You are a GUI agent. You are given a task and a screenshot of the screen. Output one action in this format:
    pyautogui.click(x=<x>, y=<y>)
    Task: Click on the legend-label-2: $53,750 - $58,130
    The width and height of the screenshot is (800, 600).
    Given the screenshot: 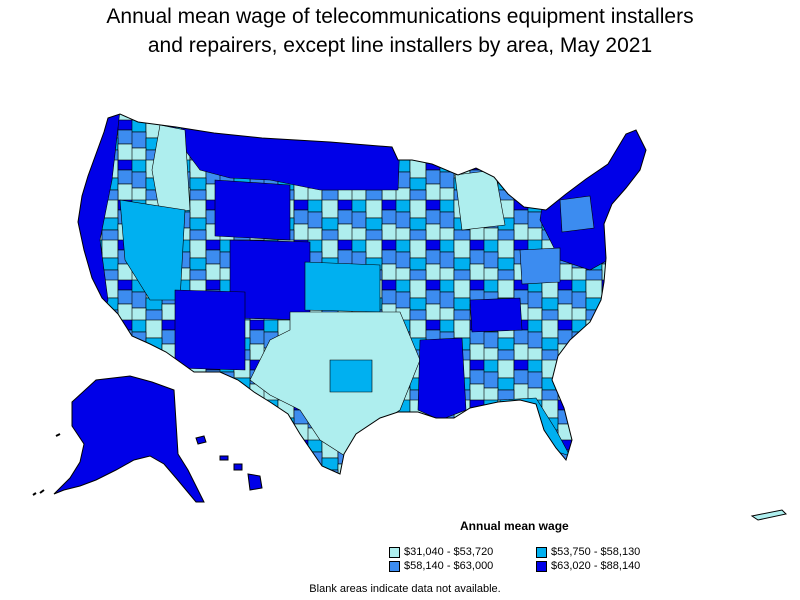 What is the action you would take?
    pyautogui.click(x=596, y=552)
    